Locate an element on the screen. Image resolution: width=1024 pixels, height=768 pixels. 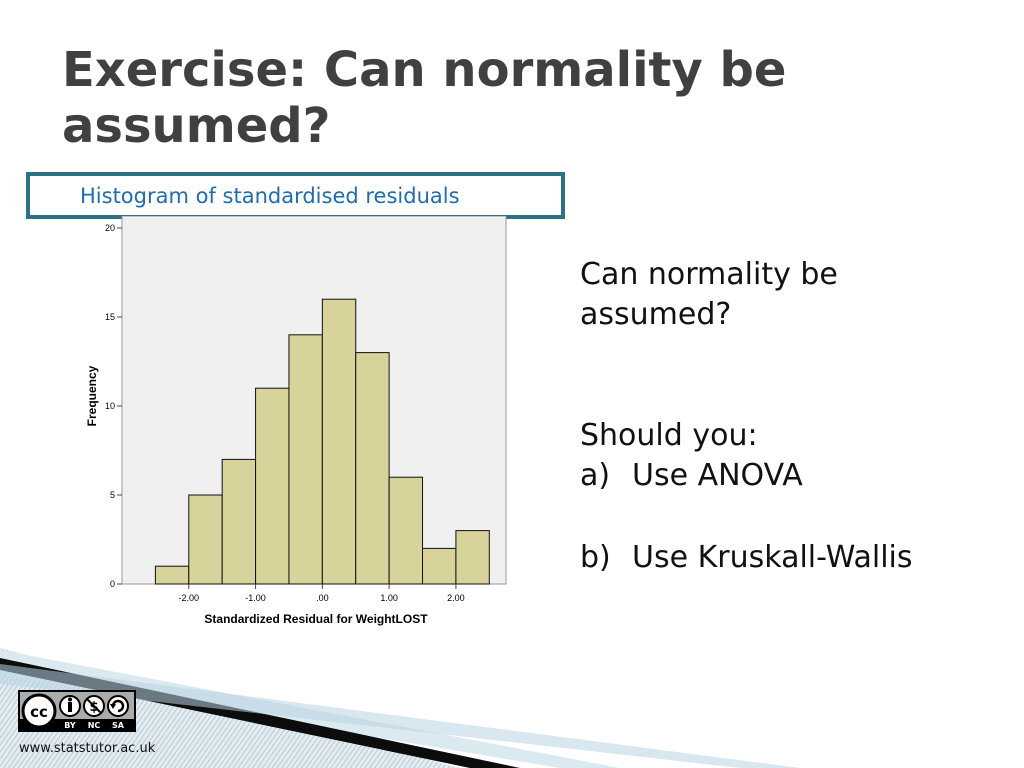
should-you-label: Should you: is located at coordinates (669, 435).